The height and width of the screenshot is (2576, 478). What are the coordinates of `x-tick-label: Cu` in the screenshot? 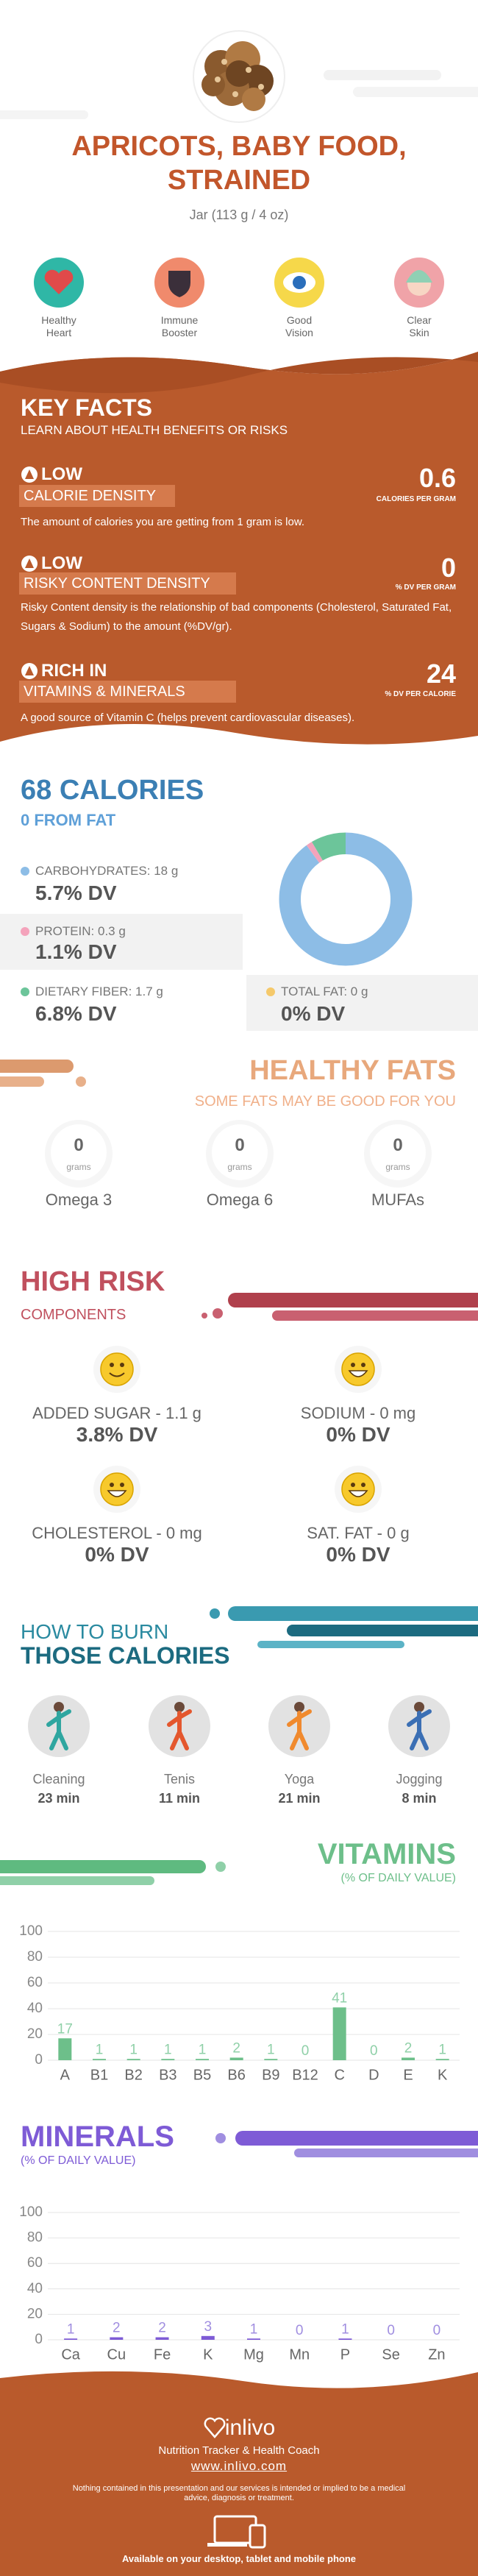 It's located at (117, 2354).